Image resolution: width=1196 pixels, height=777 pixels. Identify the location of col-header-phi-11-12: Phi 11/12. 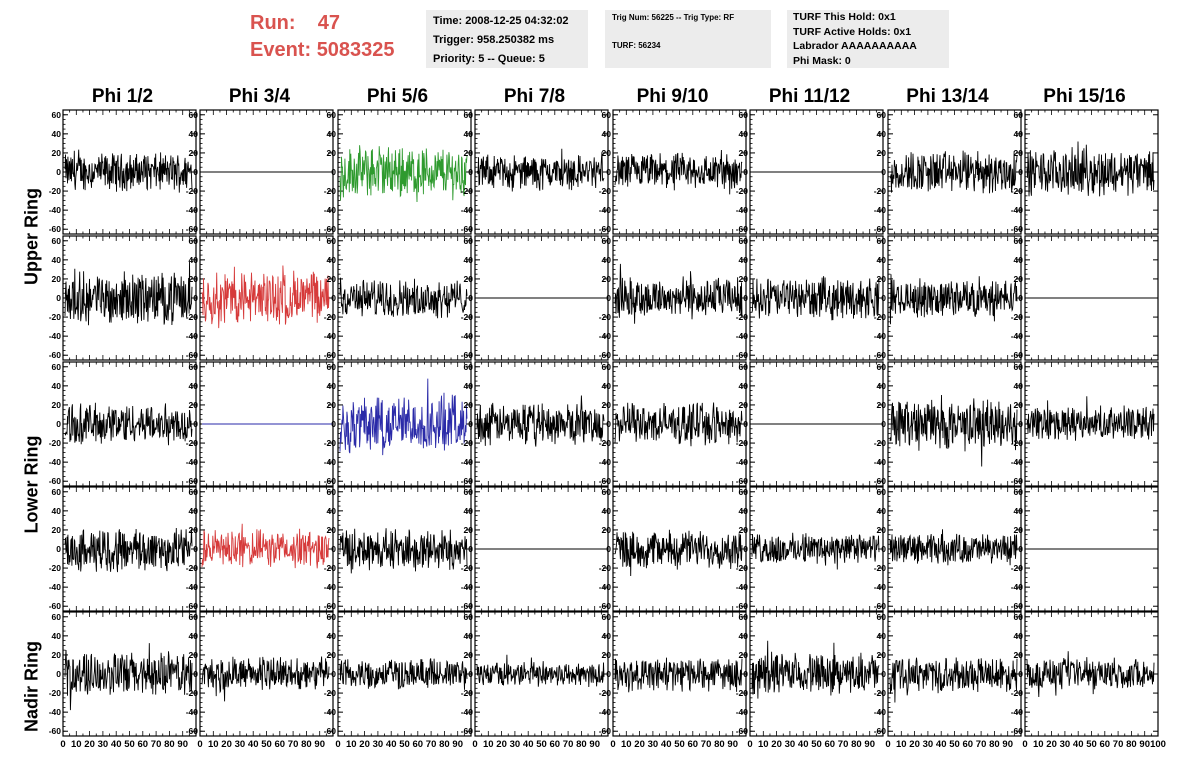
(809, 96).